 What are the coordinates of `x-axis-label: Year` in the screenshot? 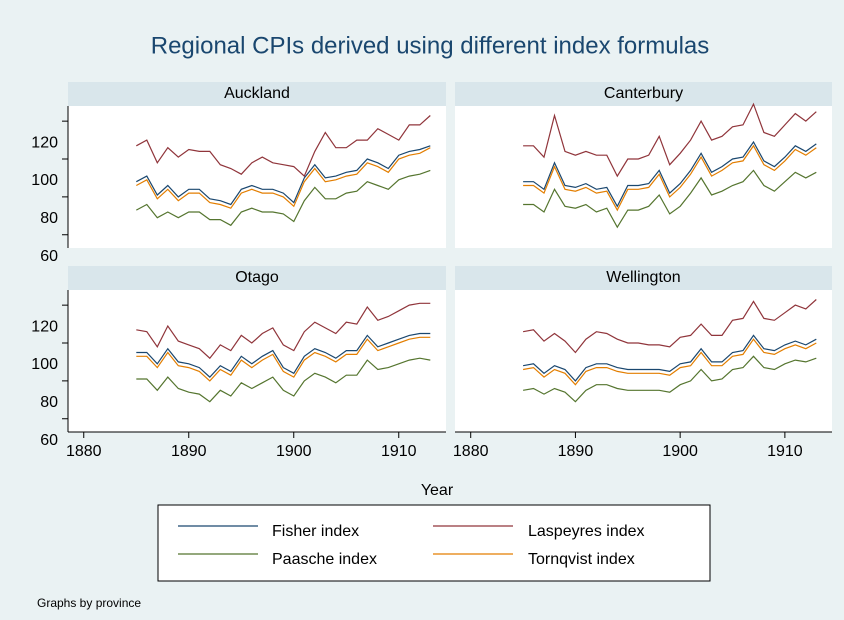 It's located at (437, 490).